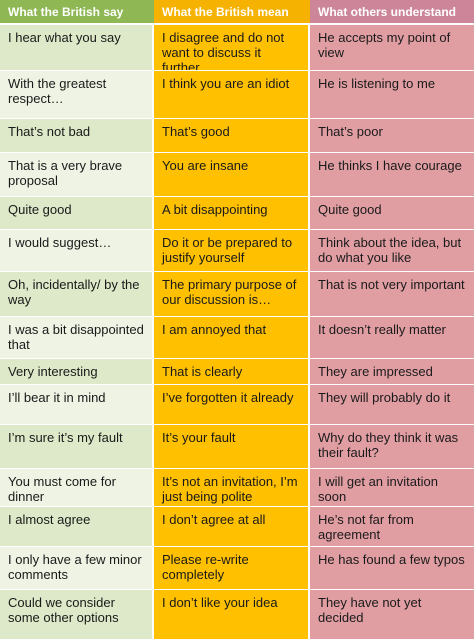  I want to click on cell-british-say: Could we consider some other options, so click(77, 615).